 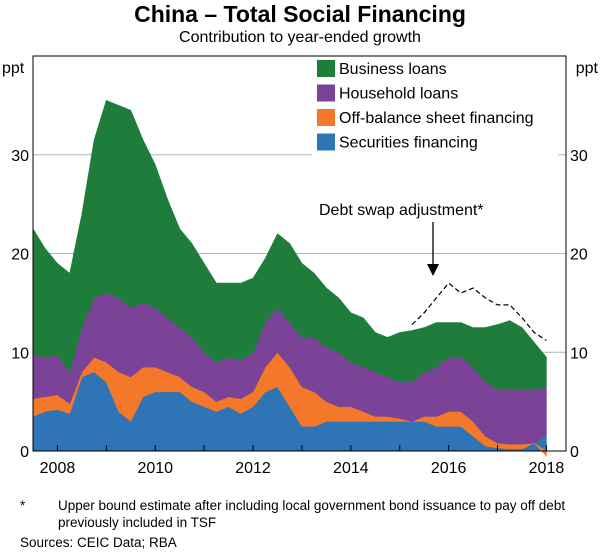 I want to click on legend-label: Securities financing, so click(x=408, y=143).